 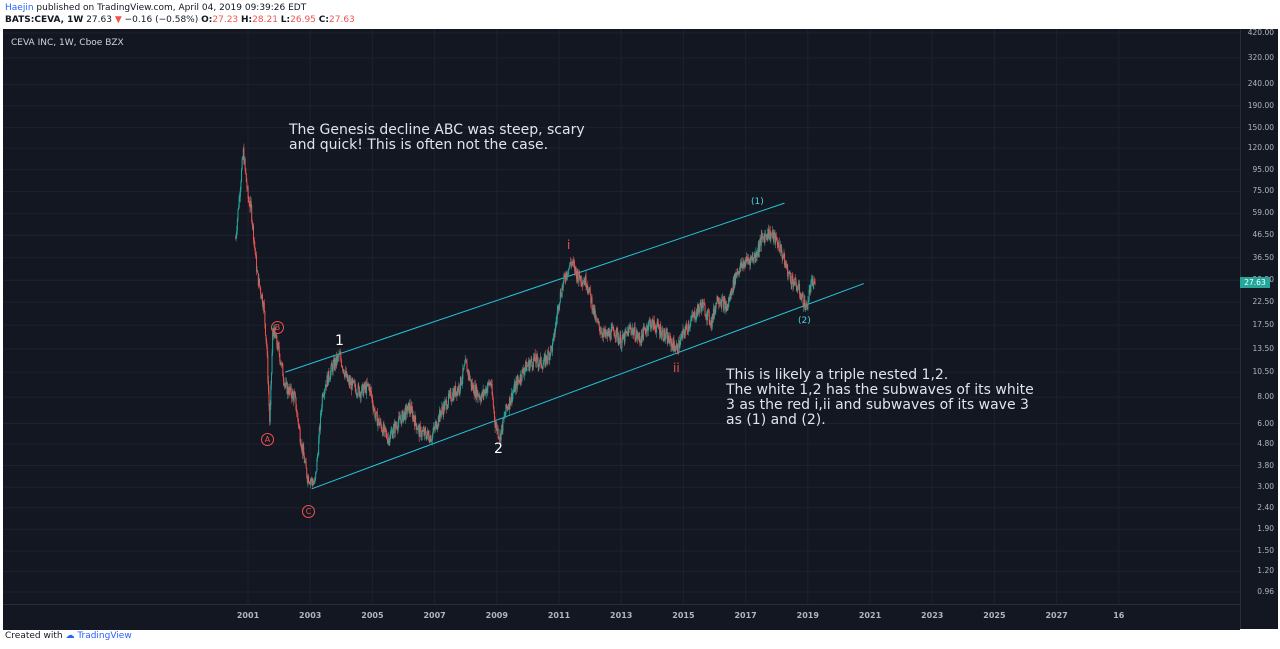 I want to click on time-tick-label: 2023, so click(x=932, y=615).